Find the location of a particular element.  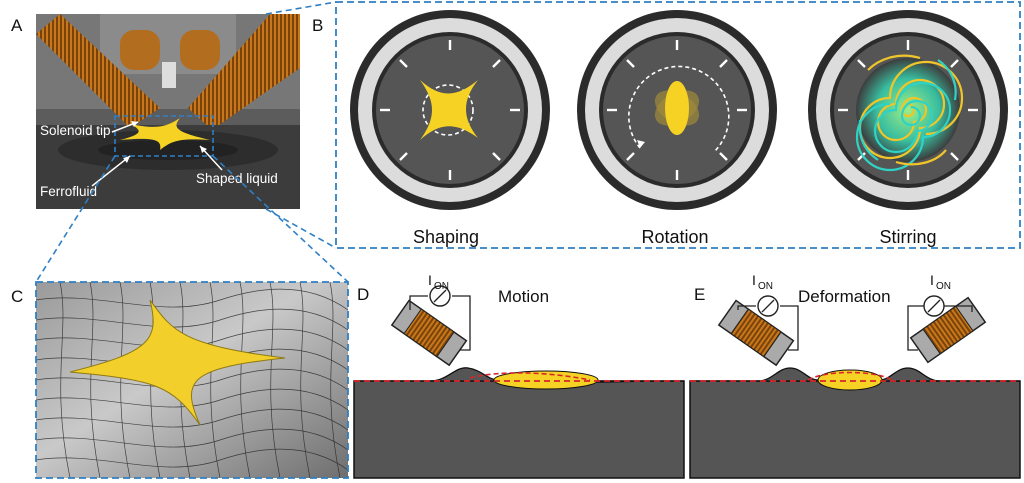

panel-d: D Motion I ON is located at coordinates (519, 375).